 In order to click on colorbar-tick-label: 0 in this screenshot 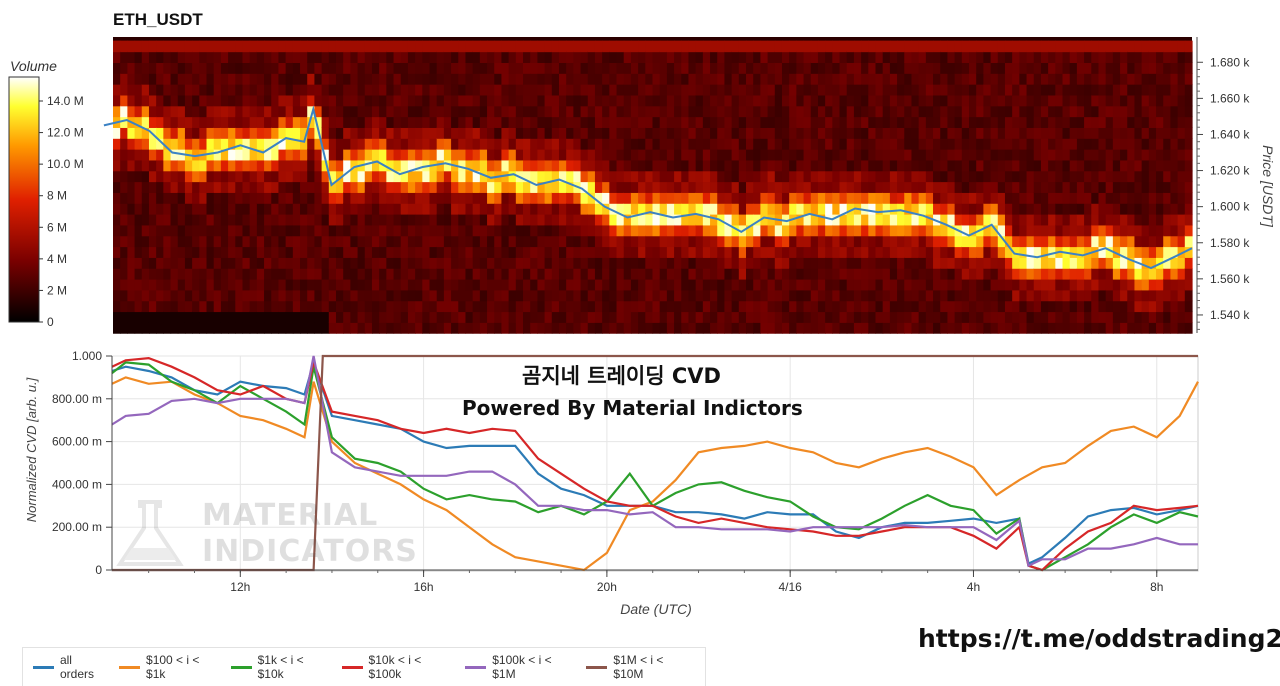, I will do `click(50, 322)`.